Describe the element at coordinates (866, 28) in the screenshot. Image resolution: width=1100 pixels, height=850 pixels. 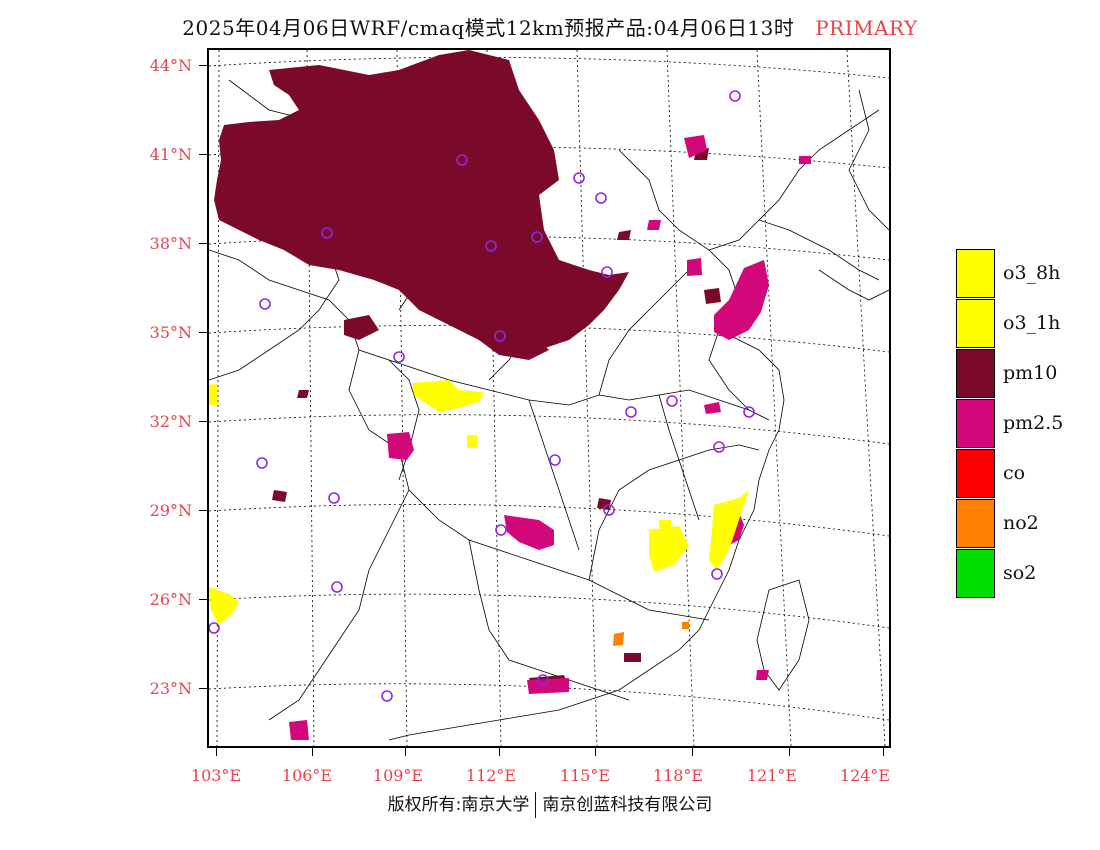
I see `primary-tag: PRIMARY` at that location.